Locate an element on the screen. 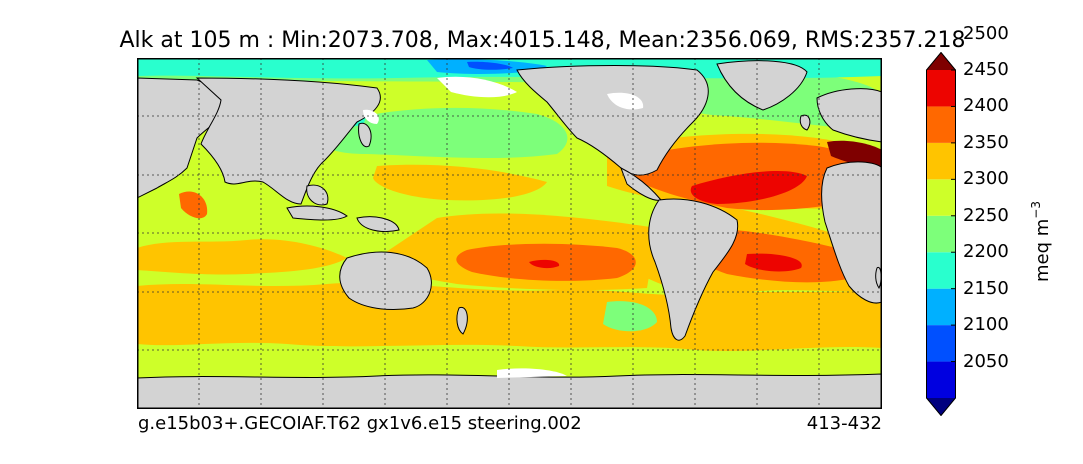 Image resolution: width=1083 pixels, height=464 pixels. colorbar-tick-label: 2450 is located at coordinates (986, 69).